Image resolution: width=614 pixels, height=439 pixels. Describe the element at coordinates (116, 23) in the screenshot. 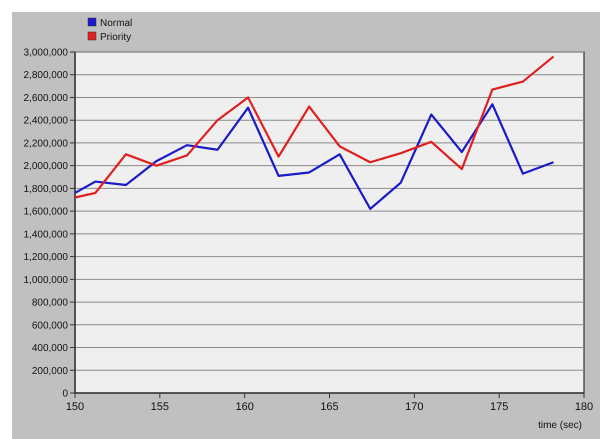

I see `legend-label: Normal` at that location.